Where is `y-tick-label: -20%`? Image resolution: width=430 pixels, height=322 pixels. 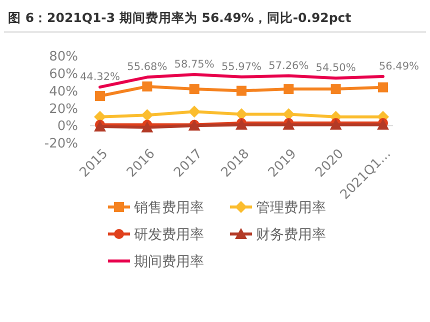
y-tick-label: -20% is located at coordinates (61, 144).